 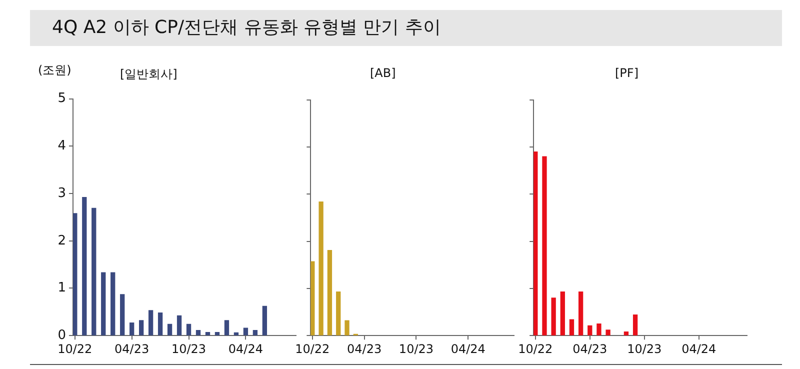 What do you see at coordinates (55, 70) in the screenshot?
I see `y-axis-title: (조원)` at bounding box center [55, 70].